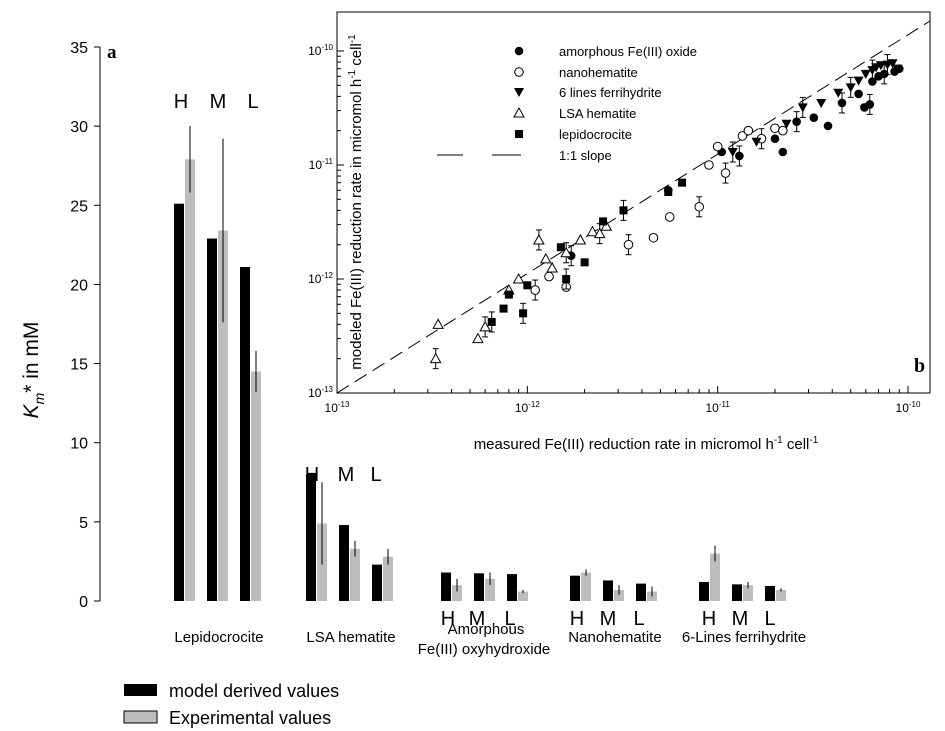  What do you see at coordinates (320, 392) in the screenshot?
I see `y-tick-label: 10-13` at bounding box center [320, 392].